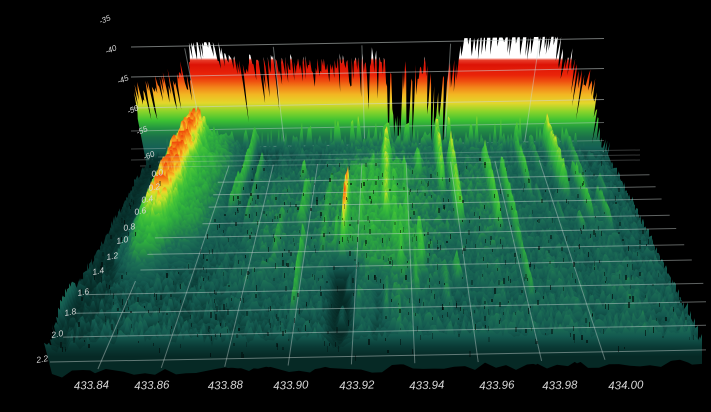 The image size is (711, 412). Describe the element at coordinates (560, 385) in the screenshot. I see `svg-text: 433.98` at that location.